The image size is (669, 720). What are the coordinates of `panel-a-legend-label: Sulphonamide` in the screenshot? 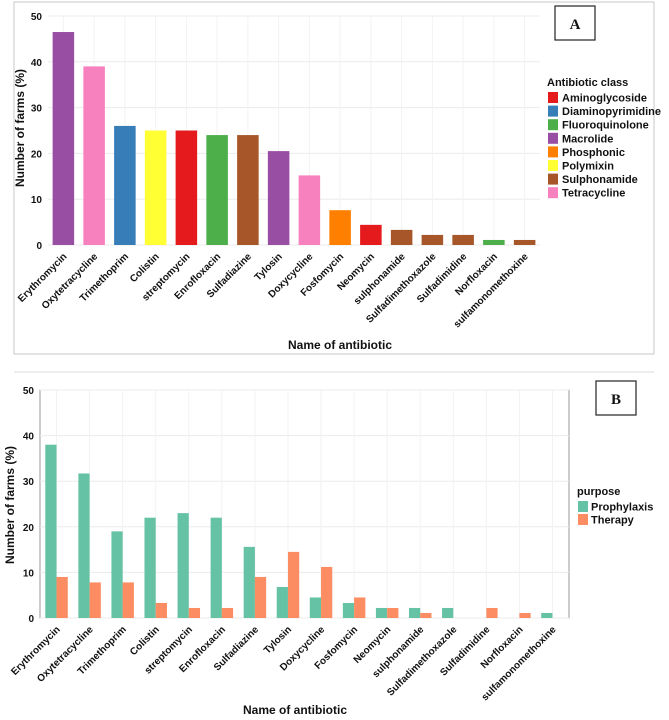 It's located at (600, 180).